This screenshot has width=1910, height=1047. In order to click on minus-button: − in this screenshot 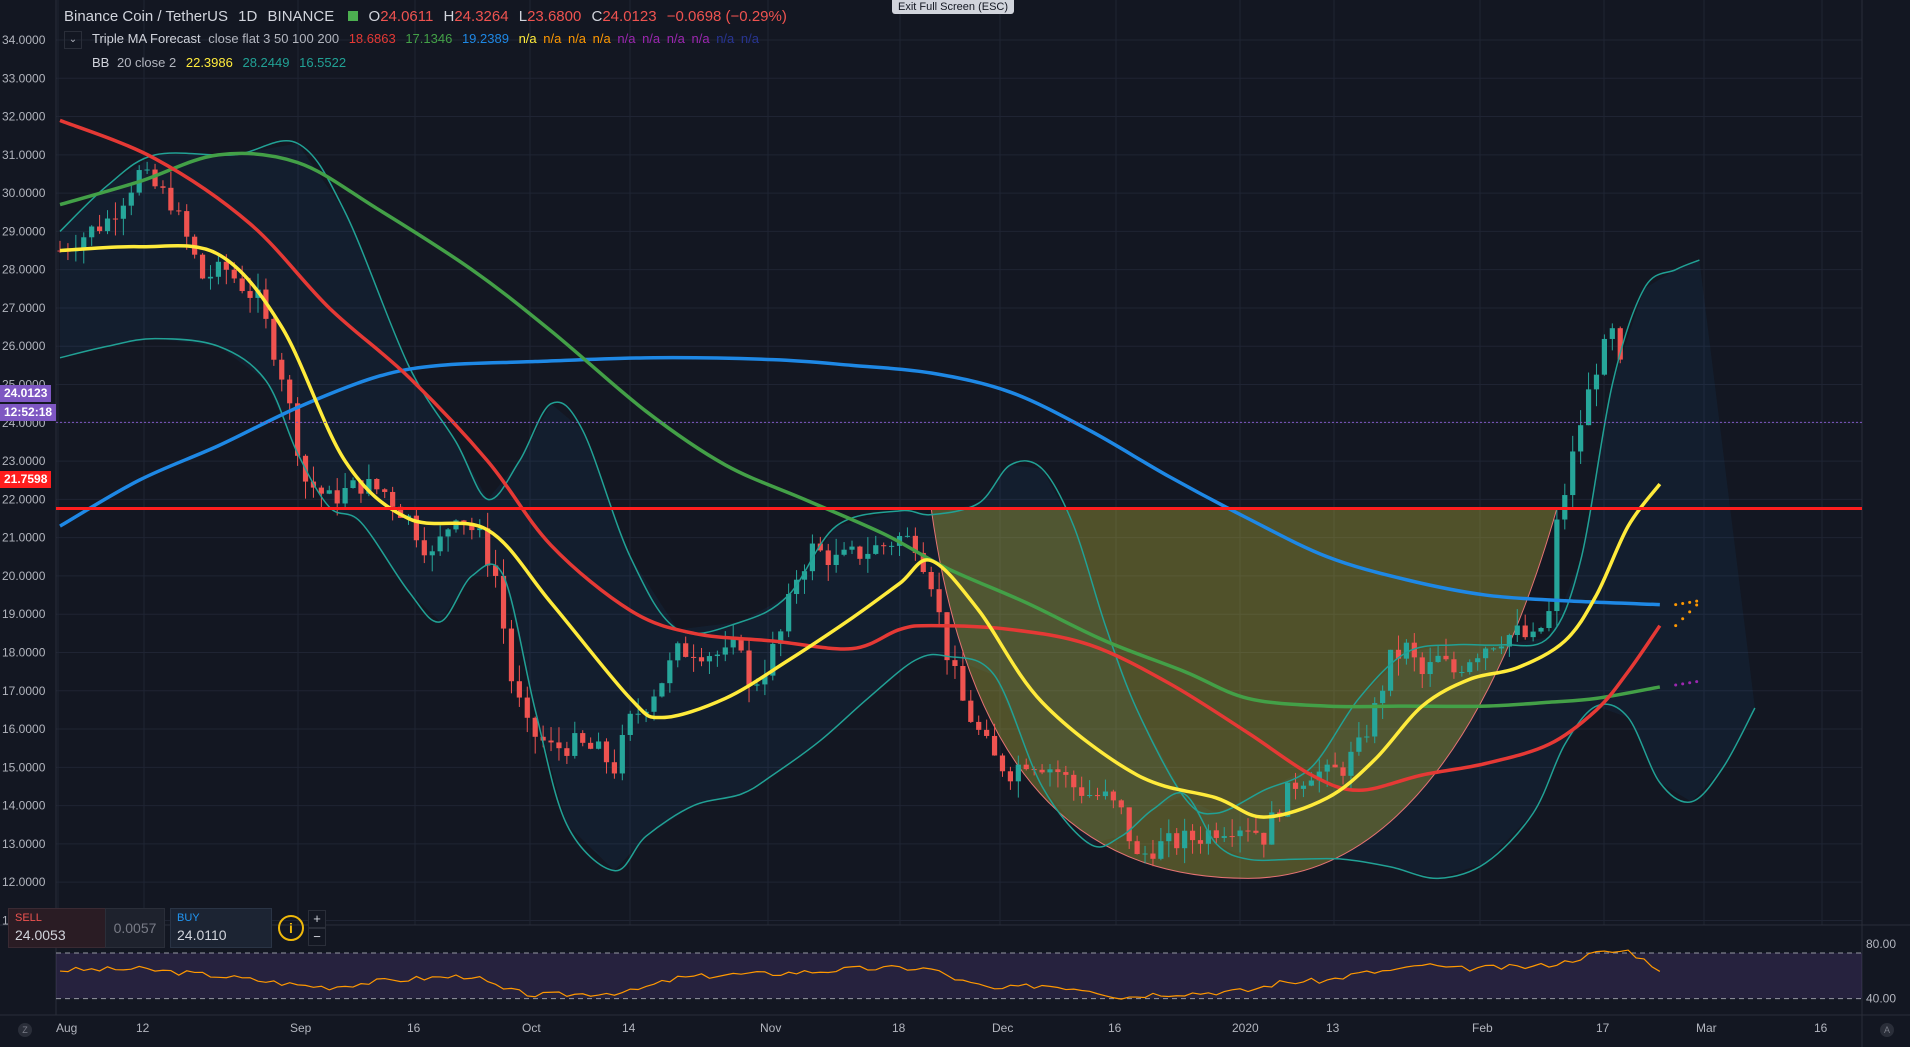, I will do `click(317, 937)`.